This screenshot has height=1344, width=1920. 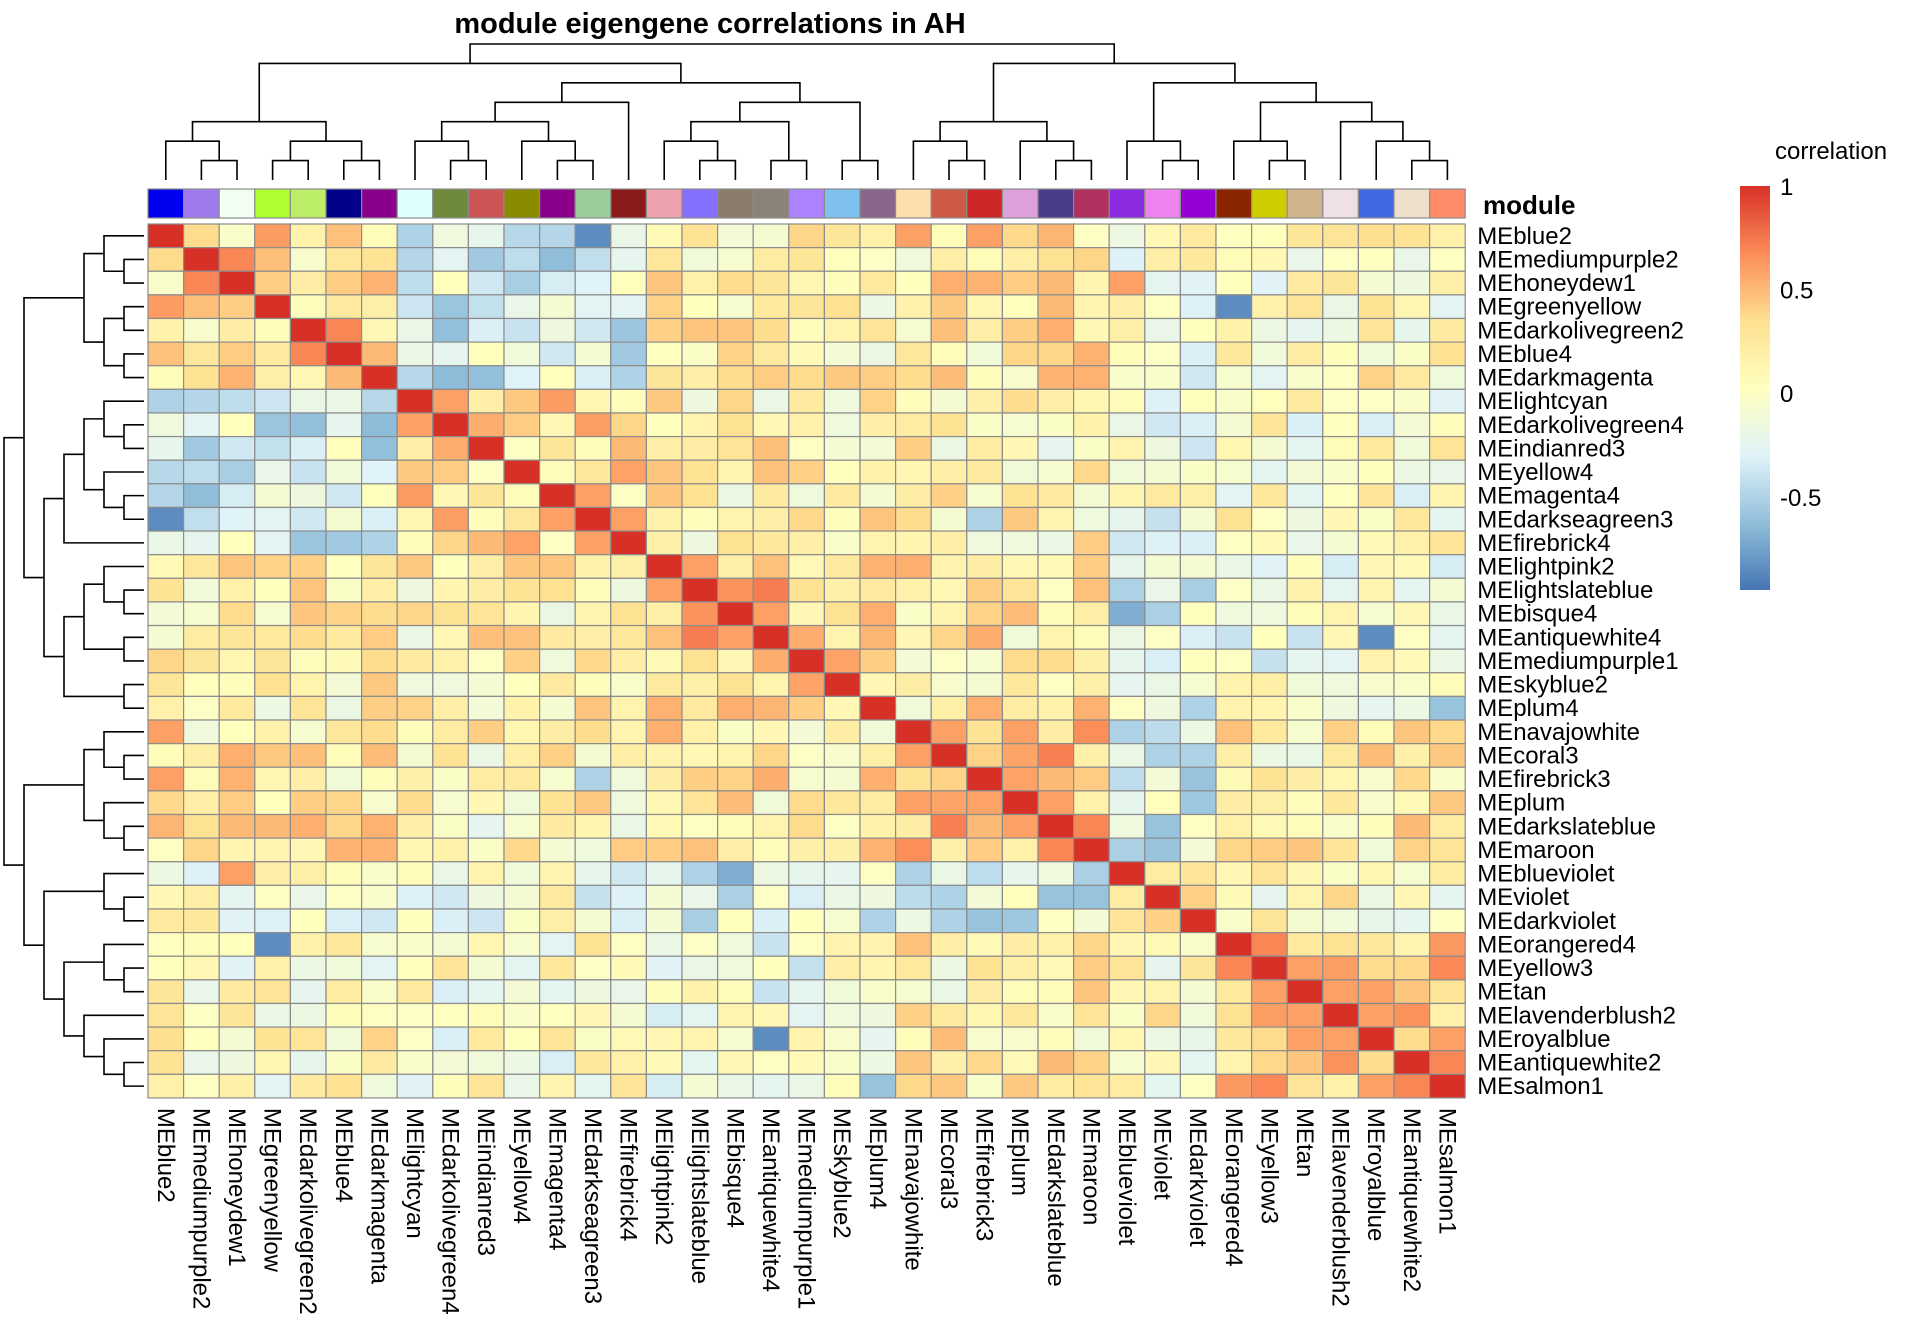 I want to click on column-label: MEmediumpurple2, so click(x=200, y=1208).